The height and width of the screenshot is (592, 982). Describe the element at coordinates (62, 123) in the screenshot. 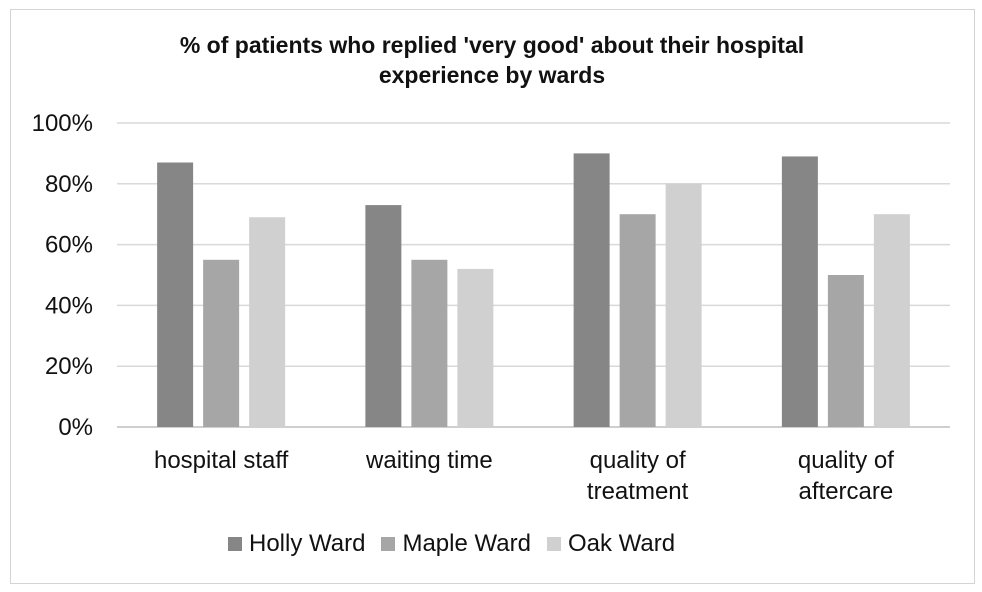

I see `y-tick-label: 100%` at that location.